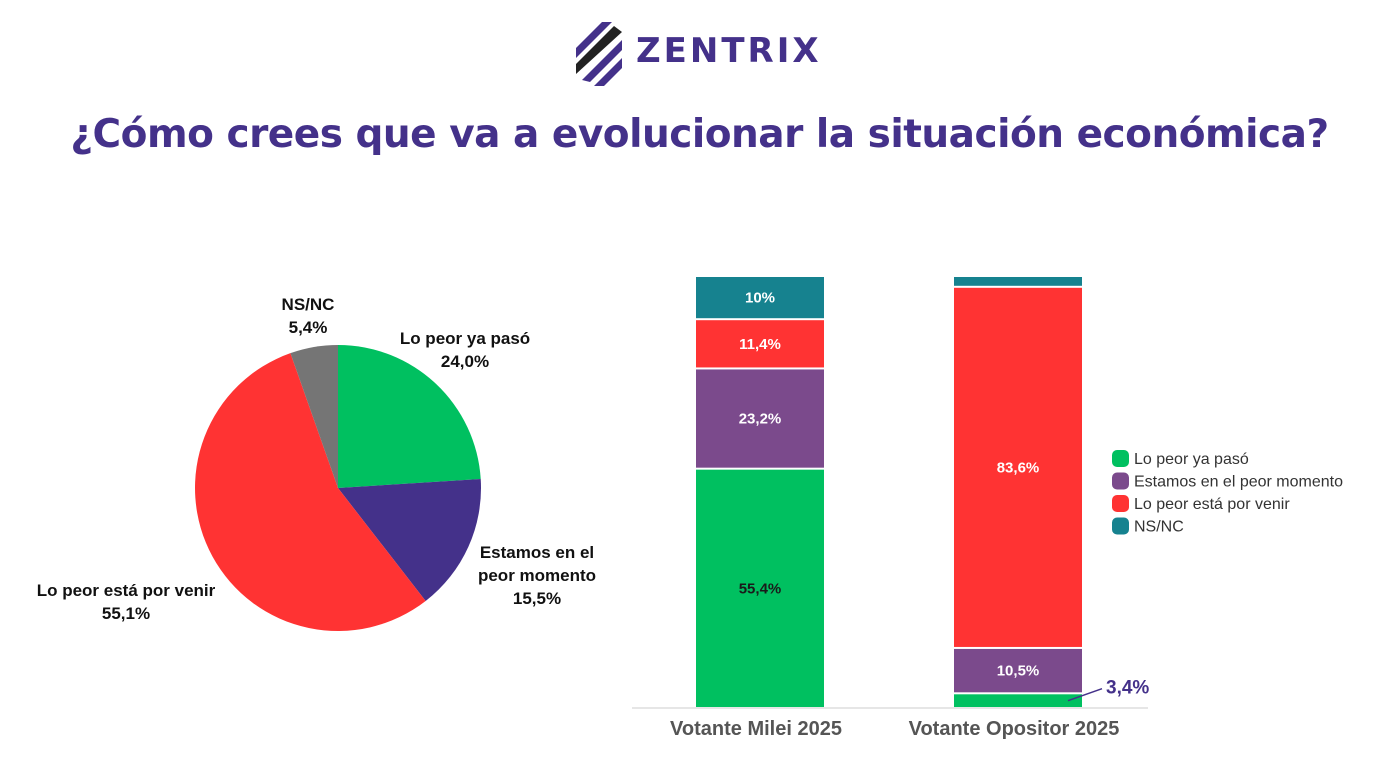 The width and height of the screenshot is (1399, 784). What do you see at coordinates (756, 729) in the screenshot?
I see `category-label: Votante Milei 2025` at bounding box center [756, 729].